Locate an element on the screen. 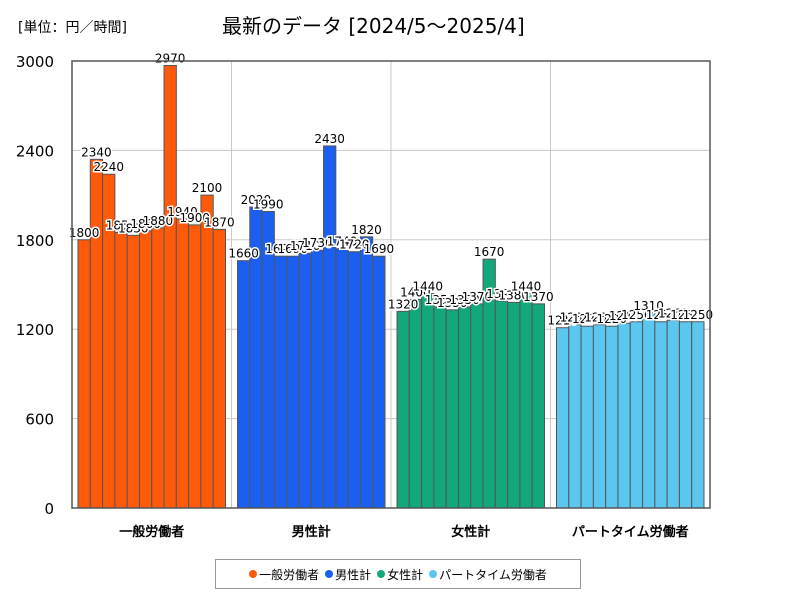 The image size is (800, 600). data-label: 1900 is located at coordinates (194, 218).